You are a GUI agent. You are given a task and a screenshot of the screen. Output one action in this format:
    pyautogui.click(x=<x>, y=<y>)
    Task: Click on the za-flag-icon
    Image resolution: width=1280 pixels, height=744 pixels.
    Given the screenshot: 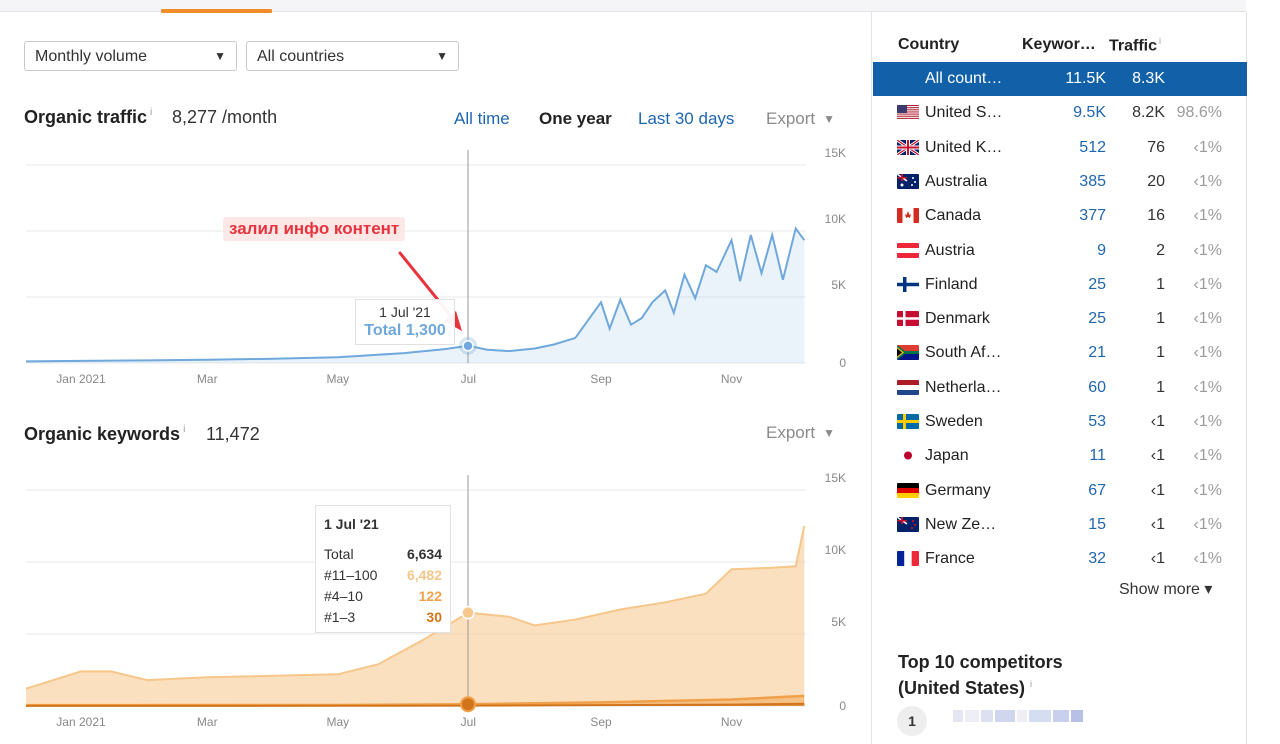 What is the action you would take?
    pyautogui.click(x=908, y=353)
    